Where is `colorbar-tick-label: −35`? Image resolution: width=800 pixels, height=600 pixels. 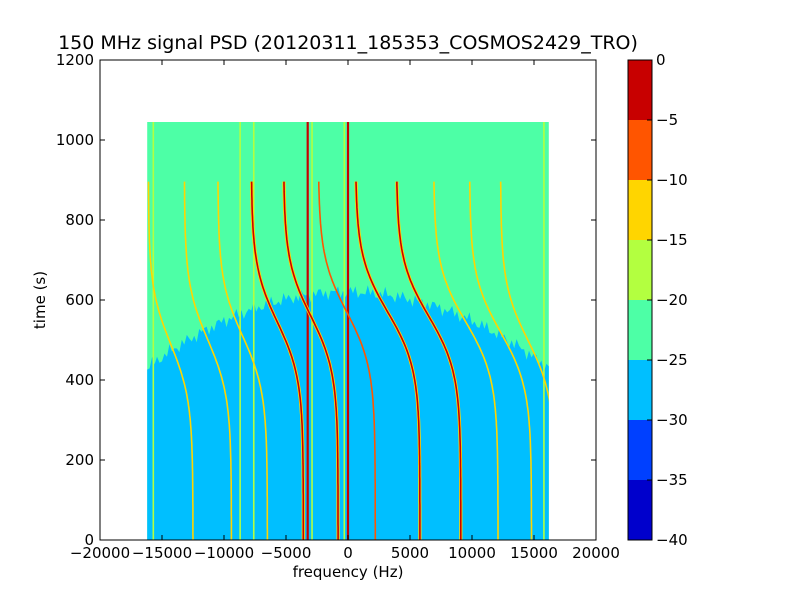
colorbar-tick-label: −35 is located at coordinates (672, 480).